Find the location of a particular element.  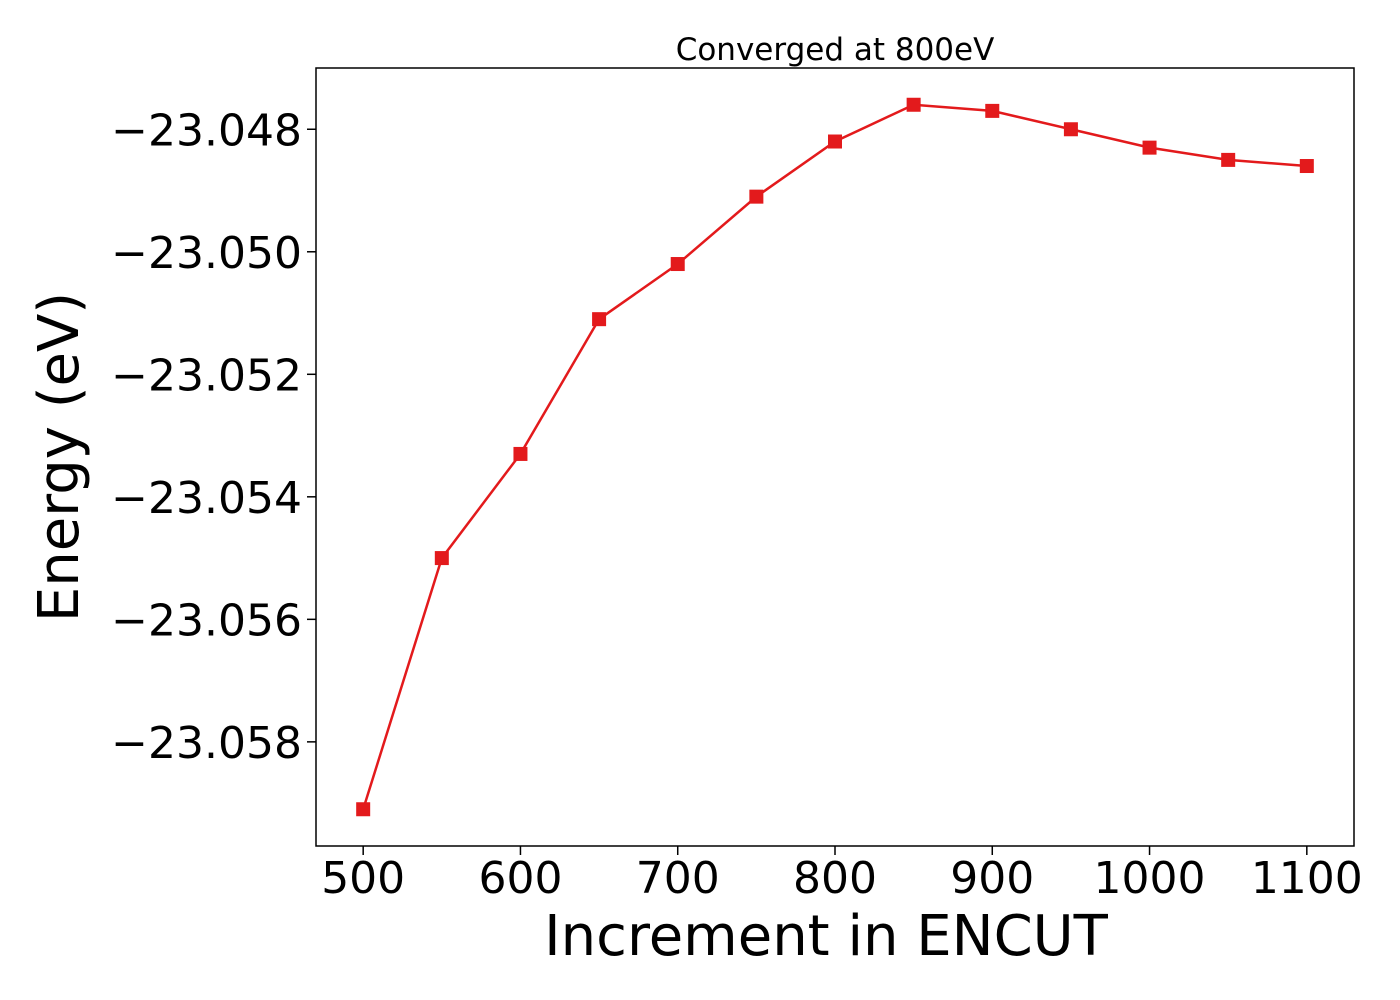

y-tick-label: −23.052 is located at coordinates (206, 375).